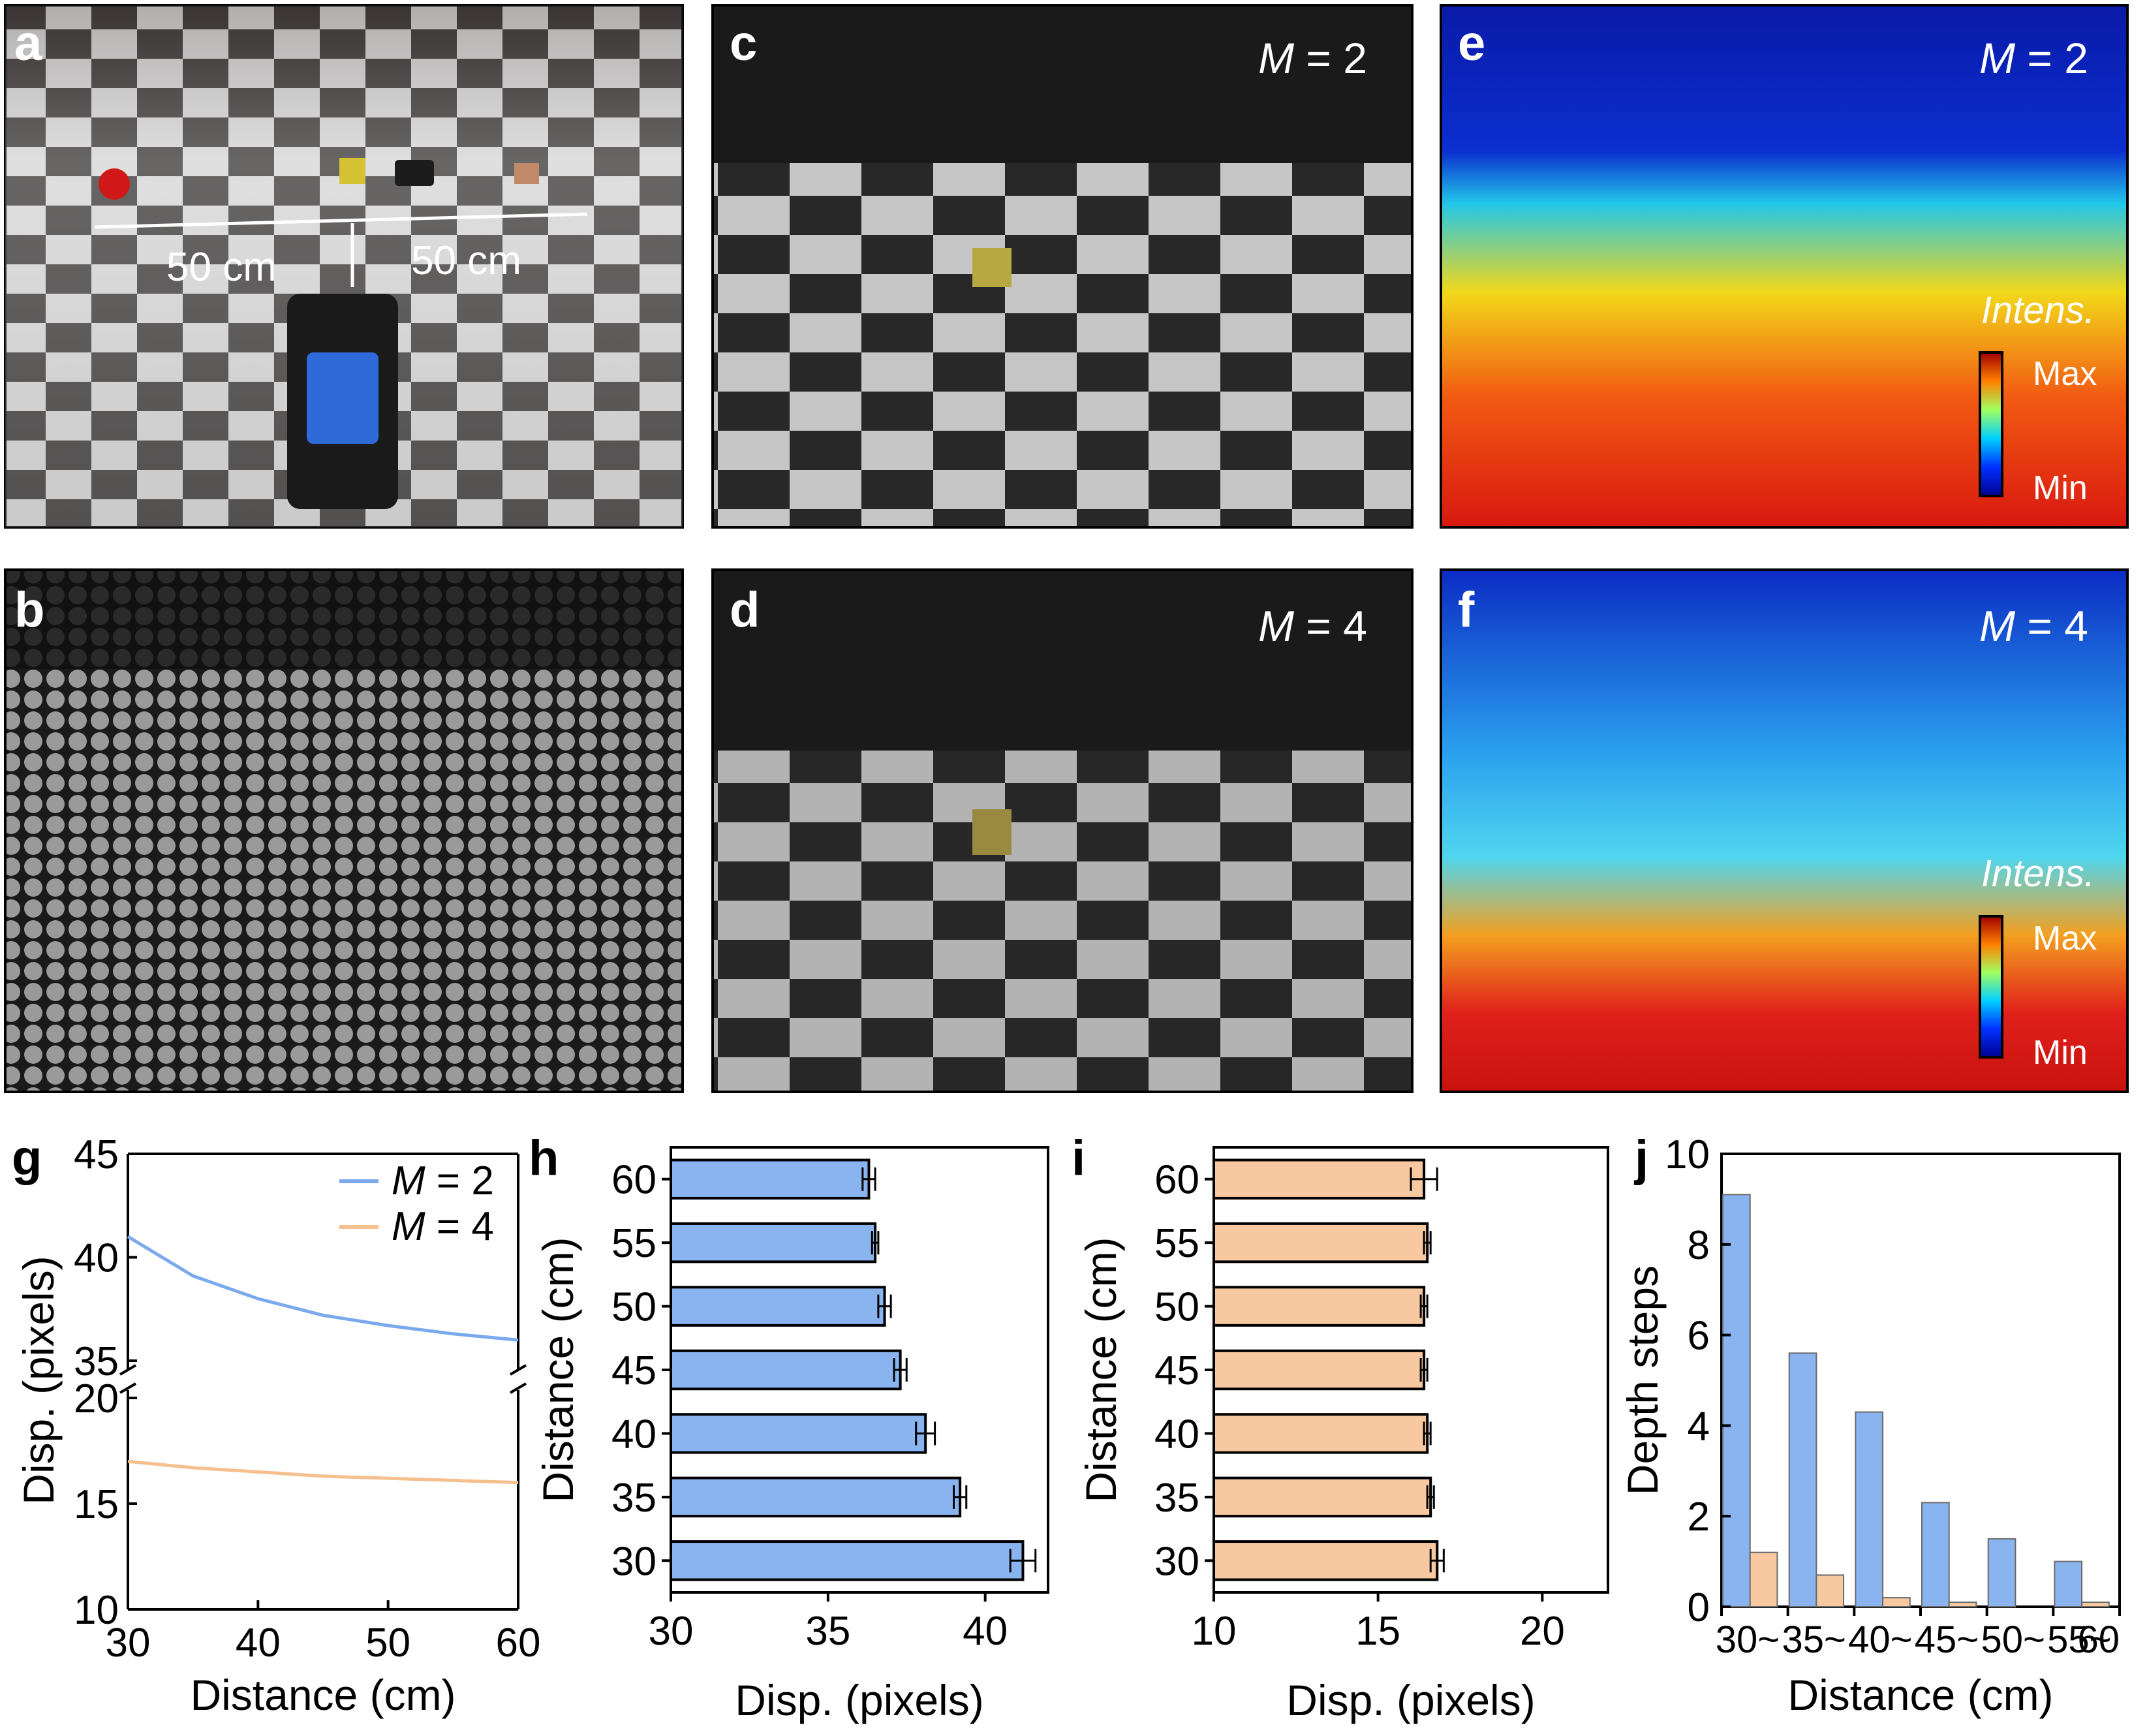 This screenshot has width=2147, height=1736. I want to click on panel-letter-c: c, so click(743, 44).